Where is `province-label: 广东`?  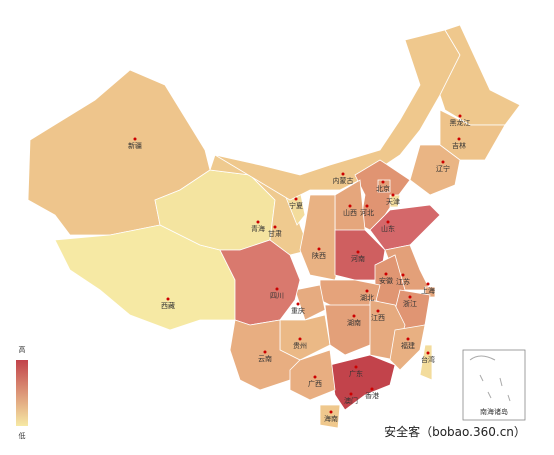
province-label: 广东 is located at coordinates (356, 373).